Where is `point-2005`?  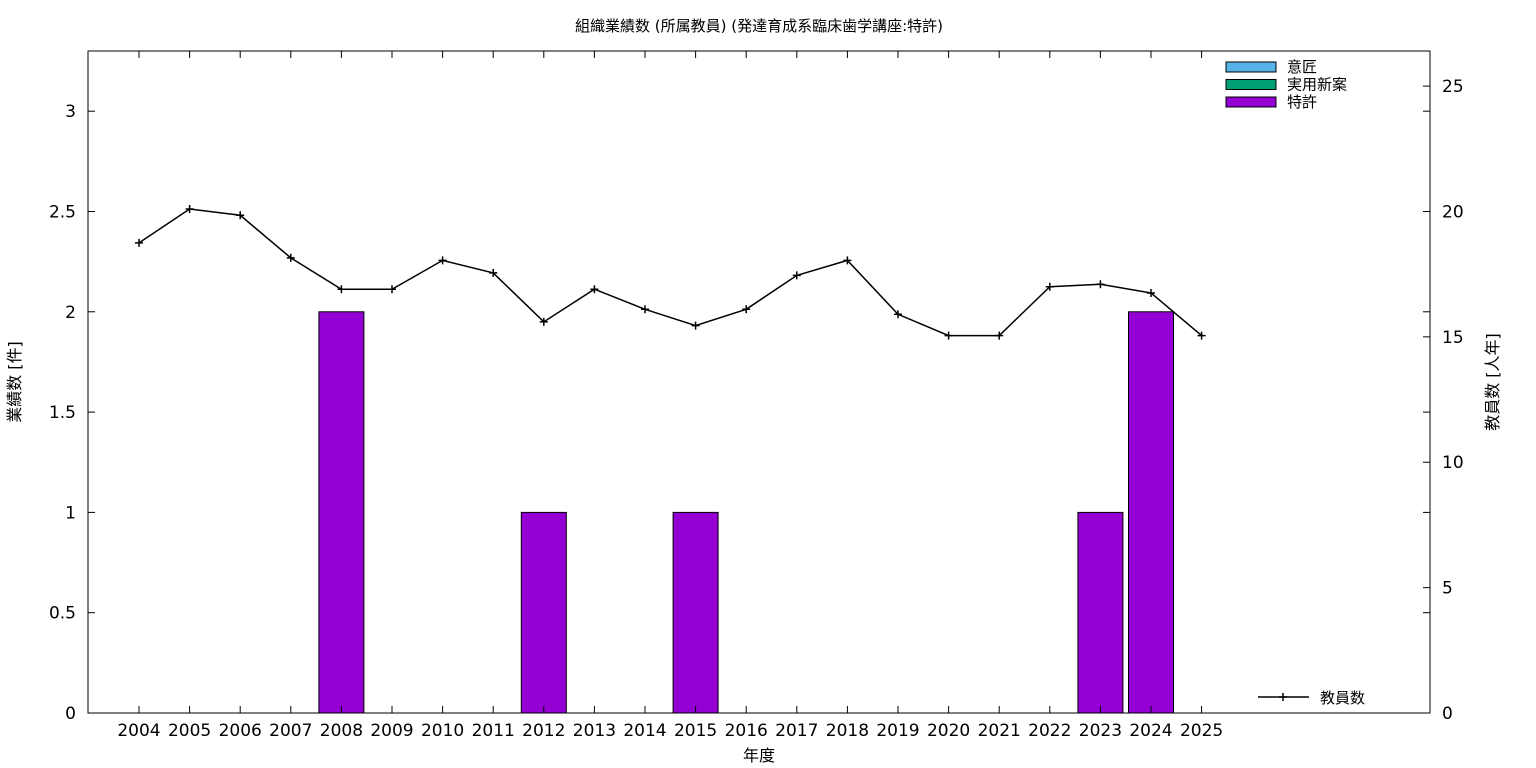 point-2005 is located at coordinates (189, 208).